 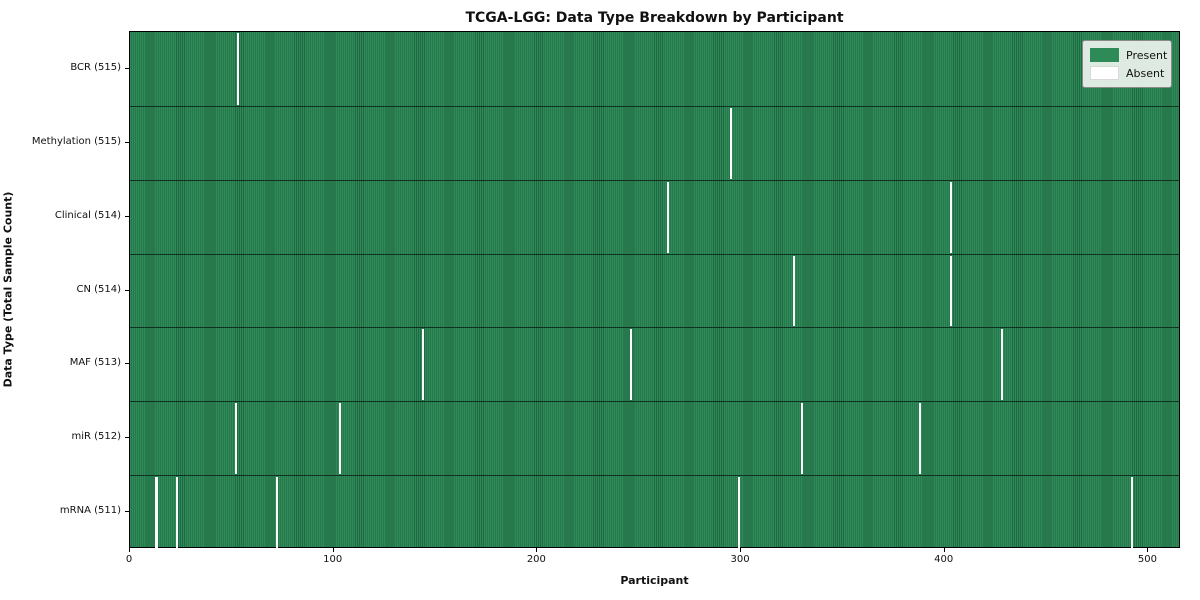 What do you see at coordinates (654, 216) in the screenshot?
I see `heatmap-row-Clinical` at bounding box center [654, 216].